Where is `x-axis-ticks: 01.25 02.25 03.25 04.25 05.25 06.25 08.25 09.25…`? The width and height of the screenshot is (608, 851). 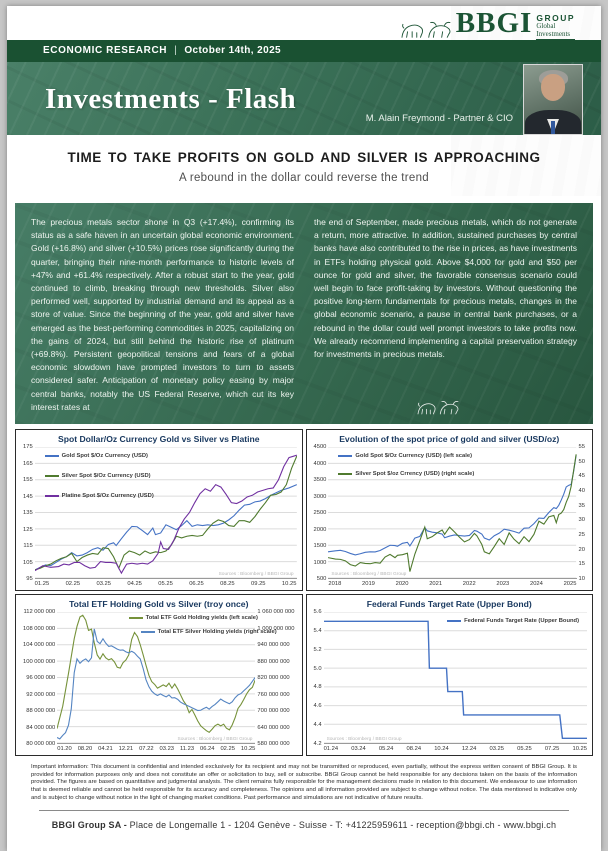
x-axis-ticks: 01.25 02.25 03.25 04.25 05.25 06.25 08.25 09.25… is located at coordinates (165, 584).